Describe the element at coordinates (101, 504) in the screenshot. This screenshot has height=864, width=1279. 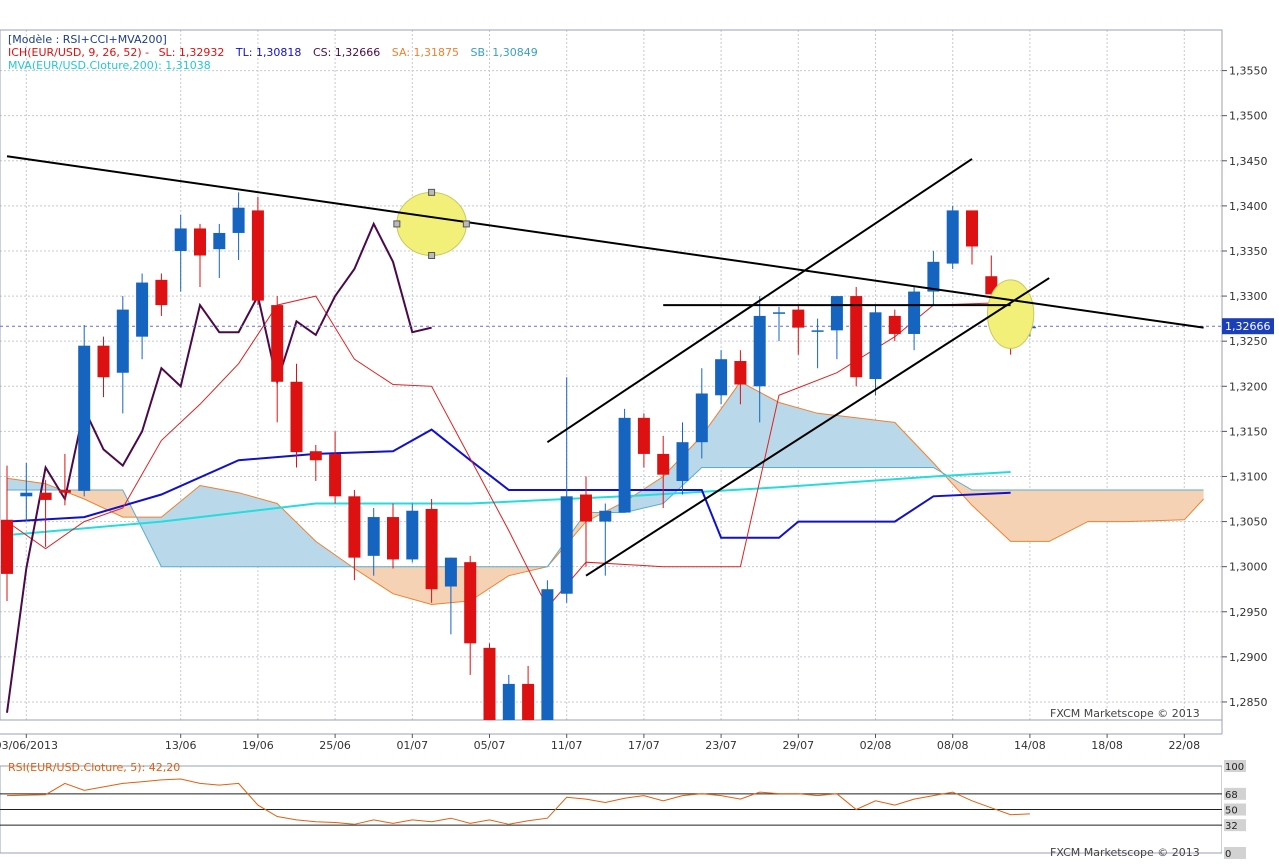
I see `cloud-bearish` at that location.